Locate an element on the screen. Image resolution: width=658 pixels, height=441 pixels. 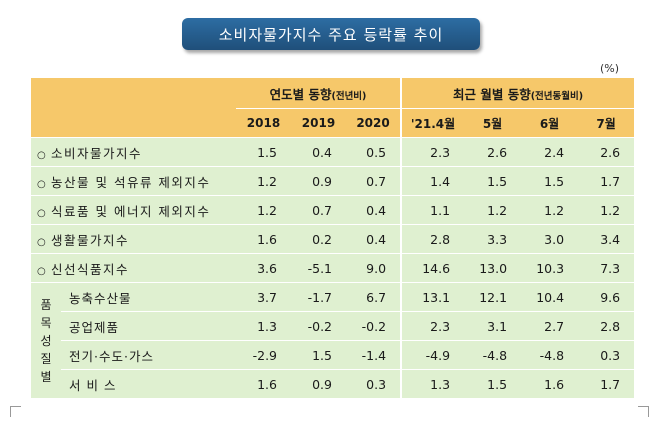
row-label: ○ 생활물가지수 is located at coordinates (133, 239).